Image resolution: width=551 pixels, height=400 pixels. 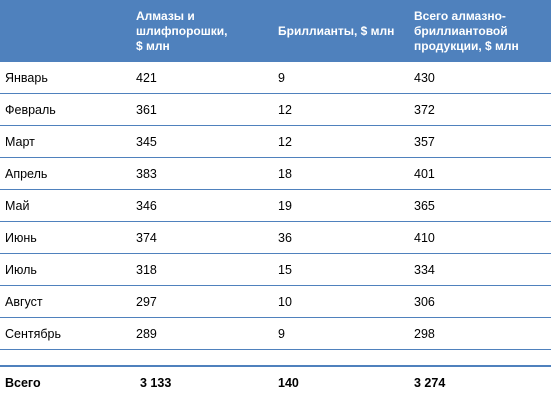 What do you see at coordinates (30, 109) in the screenshot?
I see `cell-month: Февраль` at bounding box center [30, 109].